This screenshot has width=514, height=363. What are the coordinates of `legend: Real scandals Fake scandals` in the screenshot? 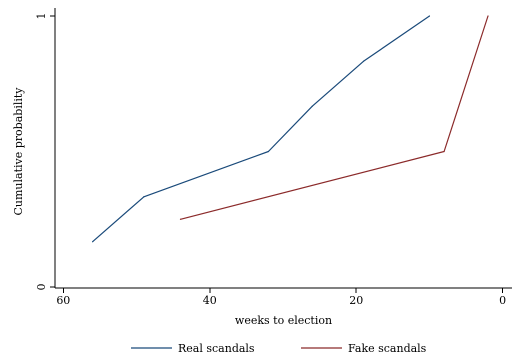 It's located at (279, 348).